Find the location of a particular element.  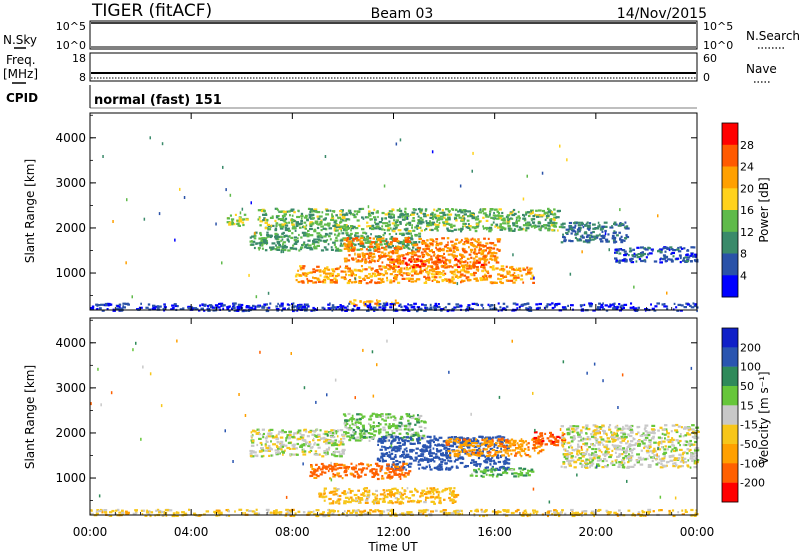

colorbar-tick-label: 8 is located at coordinates (743, 254).